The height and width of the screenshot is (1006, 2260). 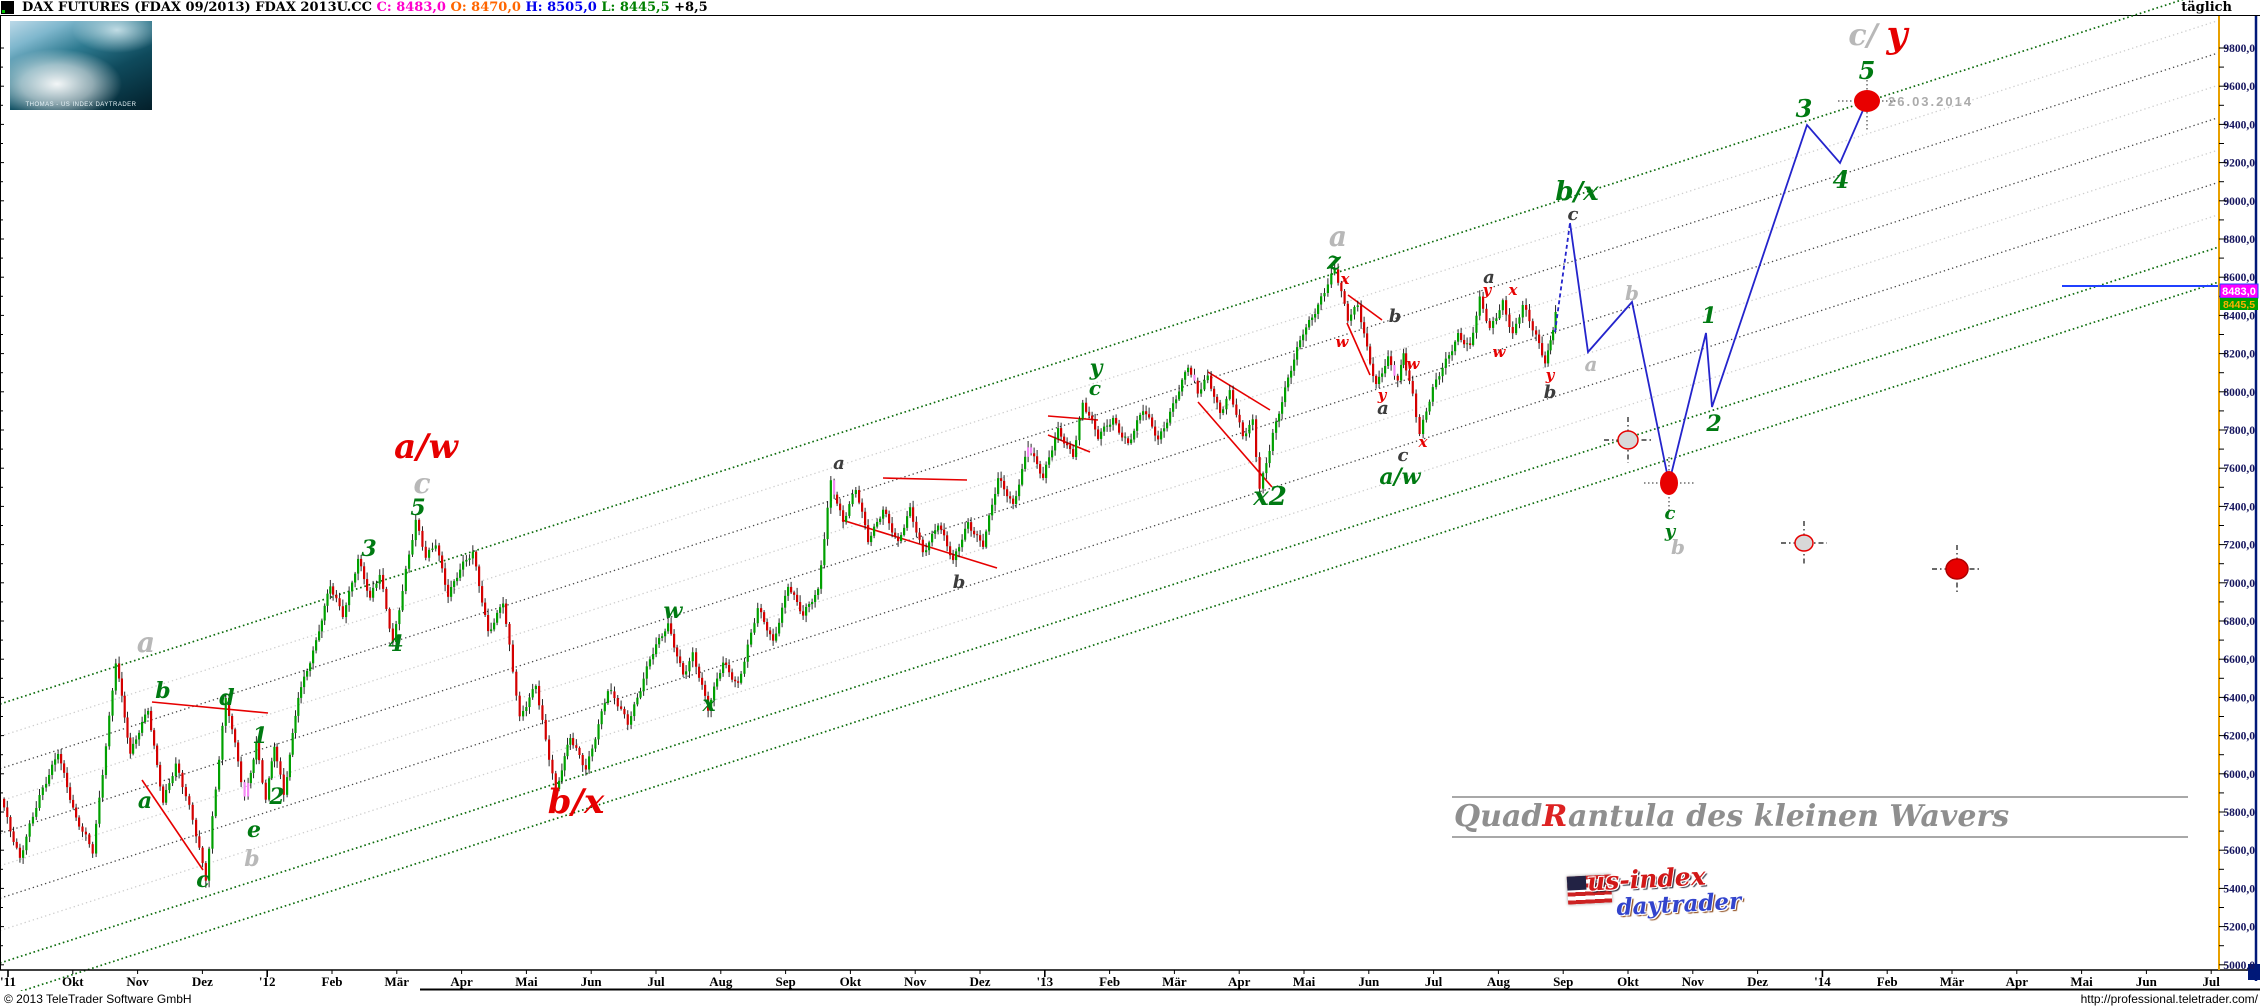 What do you see at coordinates (251, 859) in the screenshot?
I see `wave-label: b` at bounding box center [251, 859].